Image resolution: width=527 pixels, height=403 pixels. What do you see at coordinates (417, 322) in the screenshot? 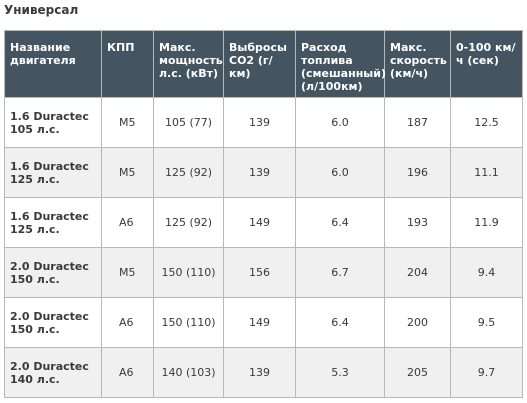
I see `cell-max-speed: 200` at bounding box center [417, 322].